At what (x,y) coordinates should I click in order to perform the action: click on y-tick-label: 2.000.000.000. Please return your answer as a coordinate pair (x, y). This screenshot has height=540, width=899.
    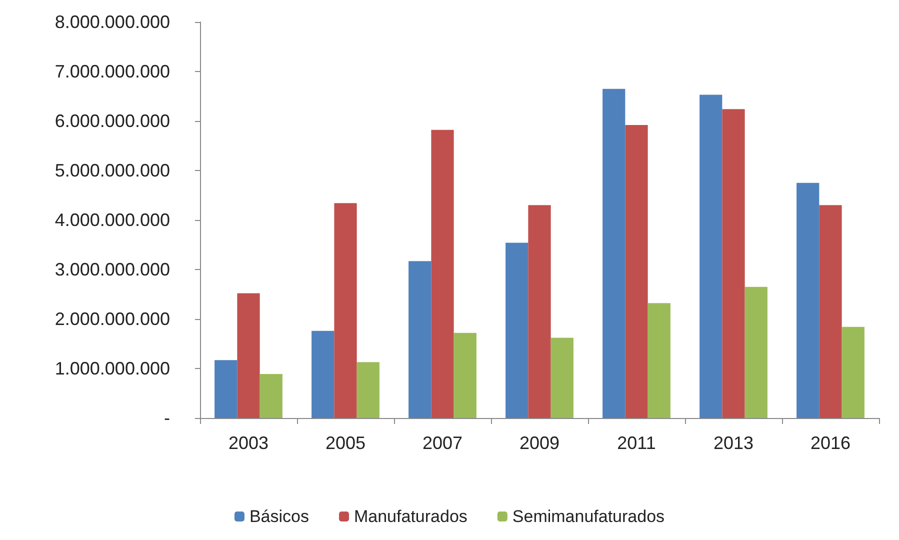
    Looking at the image, I should click on (112, 319).